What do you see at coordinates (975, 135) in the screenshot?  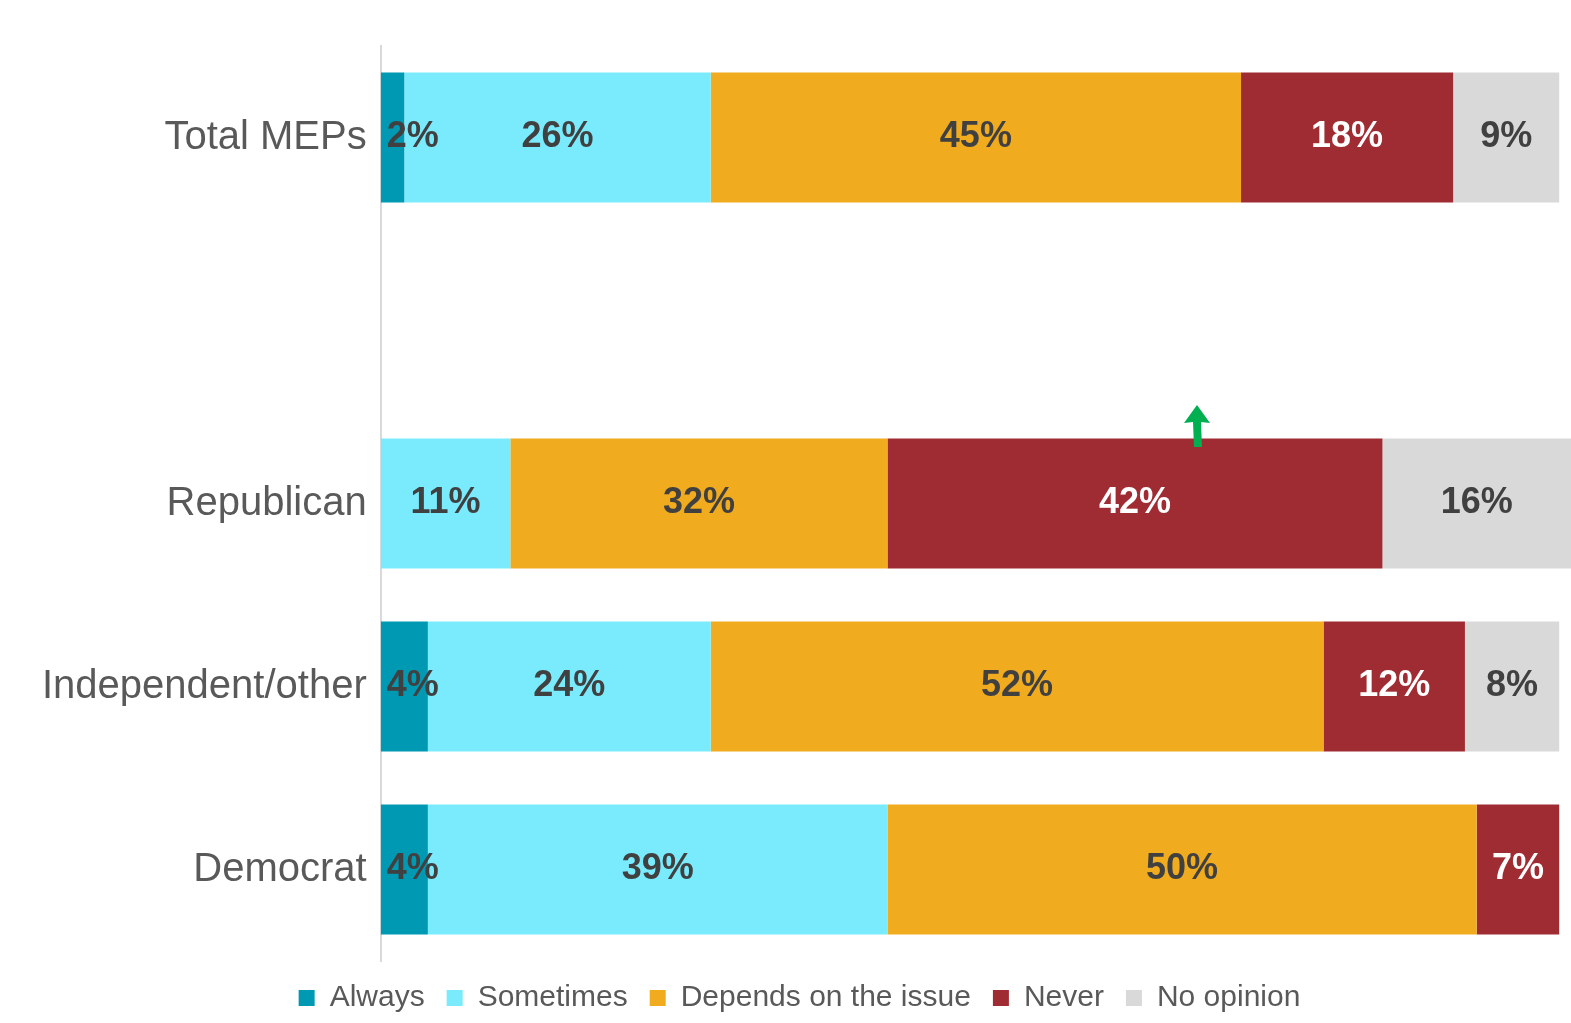 I see `data-label: 45%` at bounding box center [975, 135].